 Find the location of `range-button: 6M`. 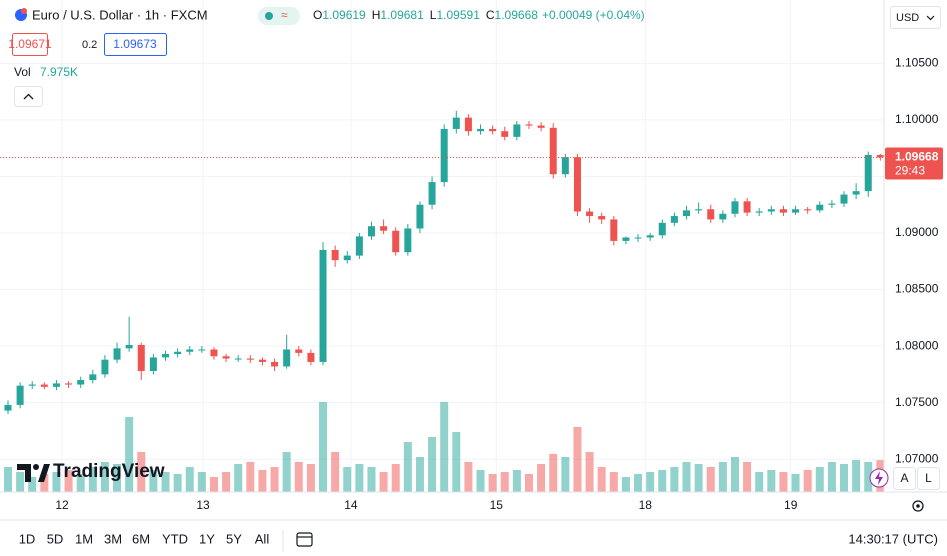

range-button: 6M is located at coordinates (141, 538).